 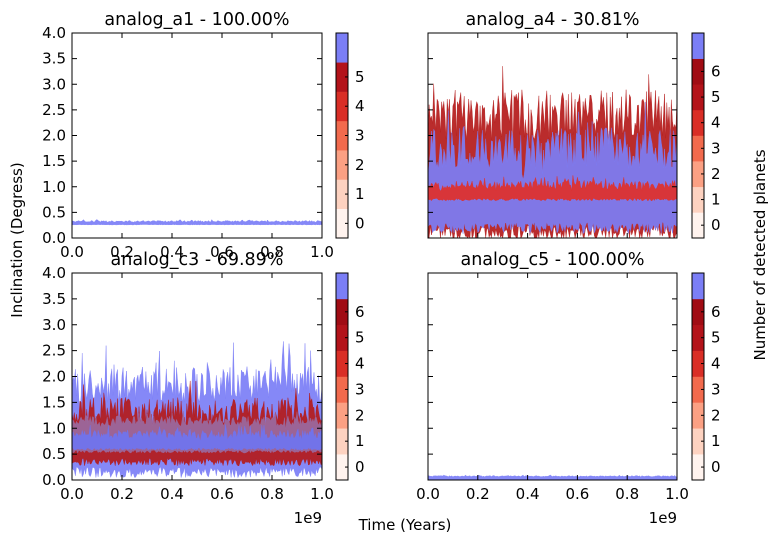 I want to click on panel-title: analog_a4 - 30.81%, so click(x=553, y=20).